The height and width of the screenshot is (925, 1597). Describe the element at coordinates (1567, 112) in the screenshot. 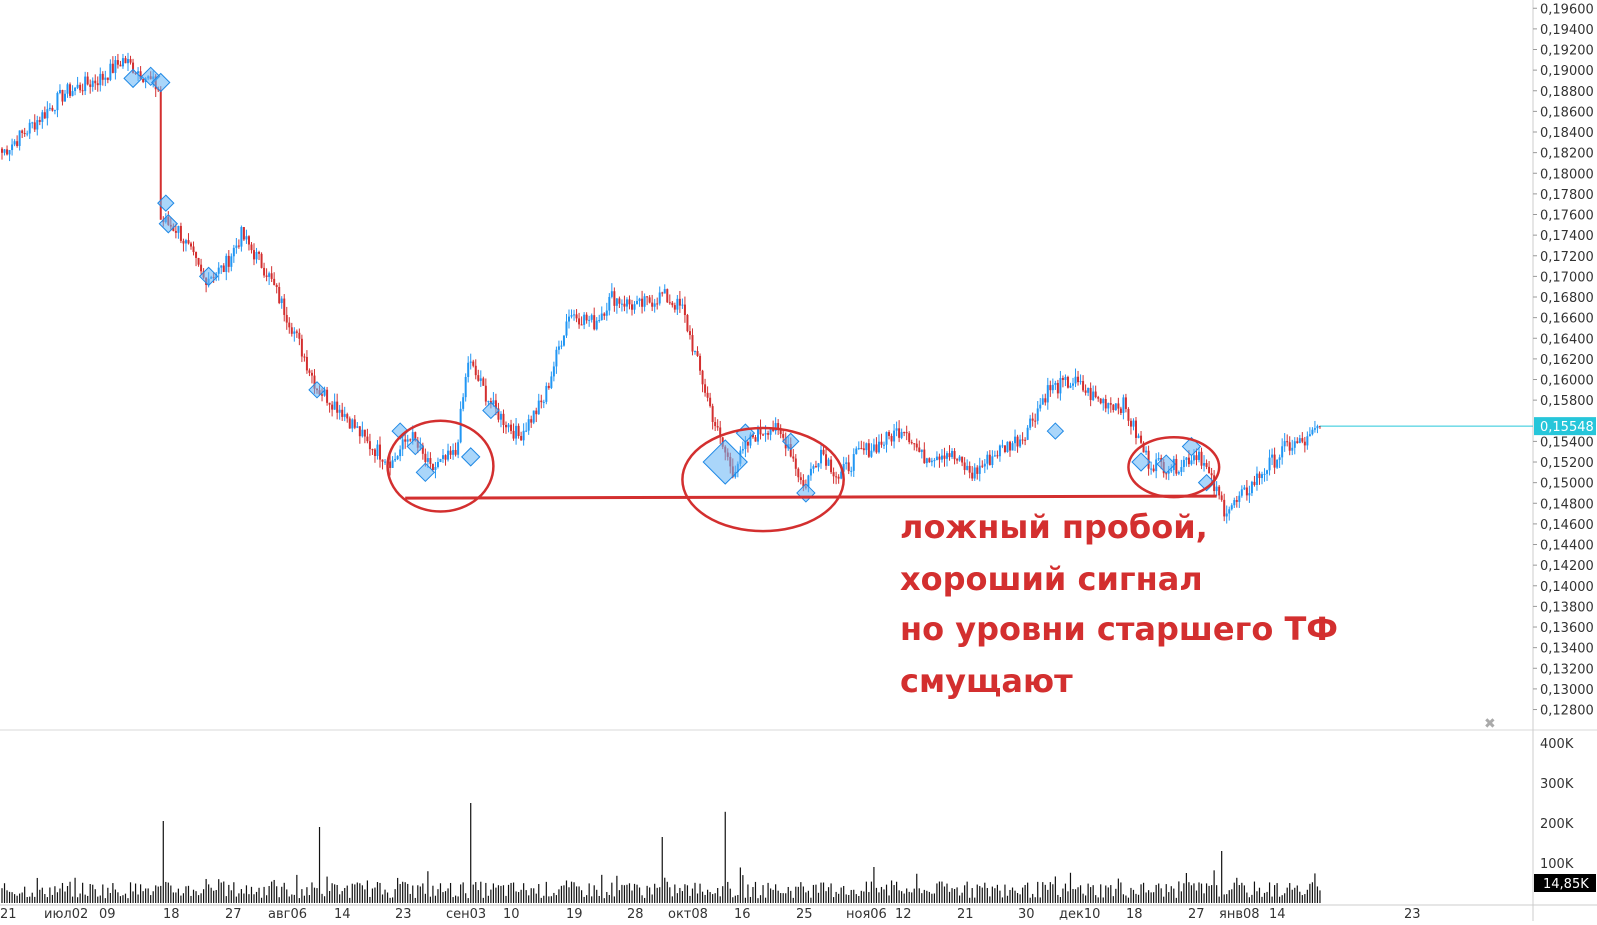

I see `price-tick-label: 0,18600` at that location.